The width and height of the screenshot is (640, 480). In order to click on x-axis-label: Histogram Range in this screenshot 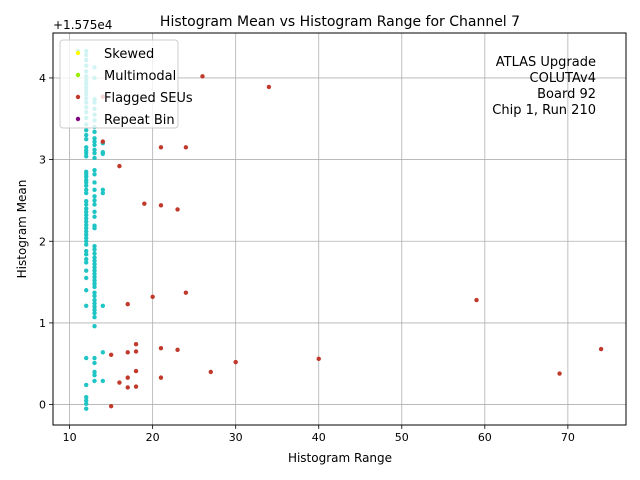, I will do `click(340, 458)`.